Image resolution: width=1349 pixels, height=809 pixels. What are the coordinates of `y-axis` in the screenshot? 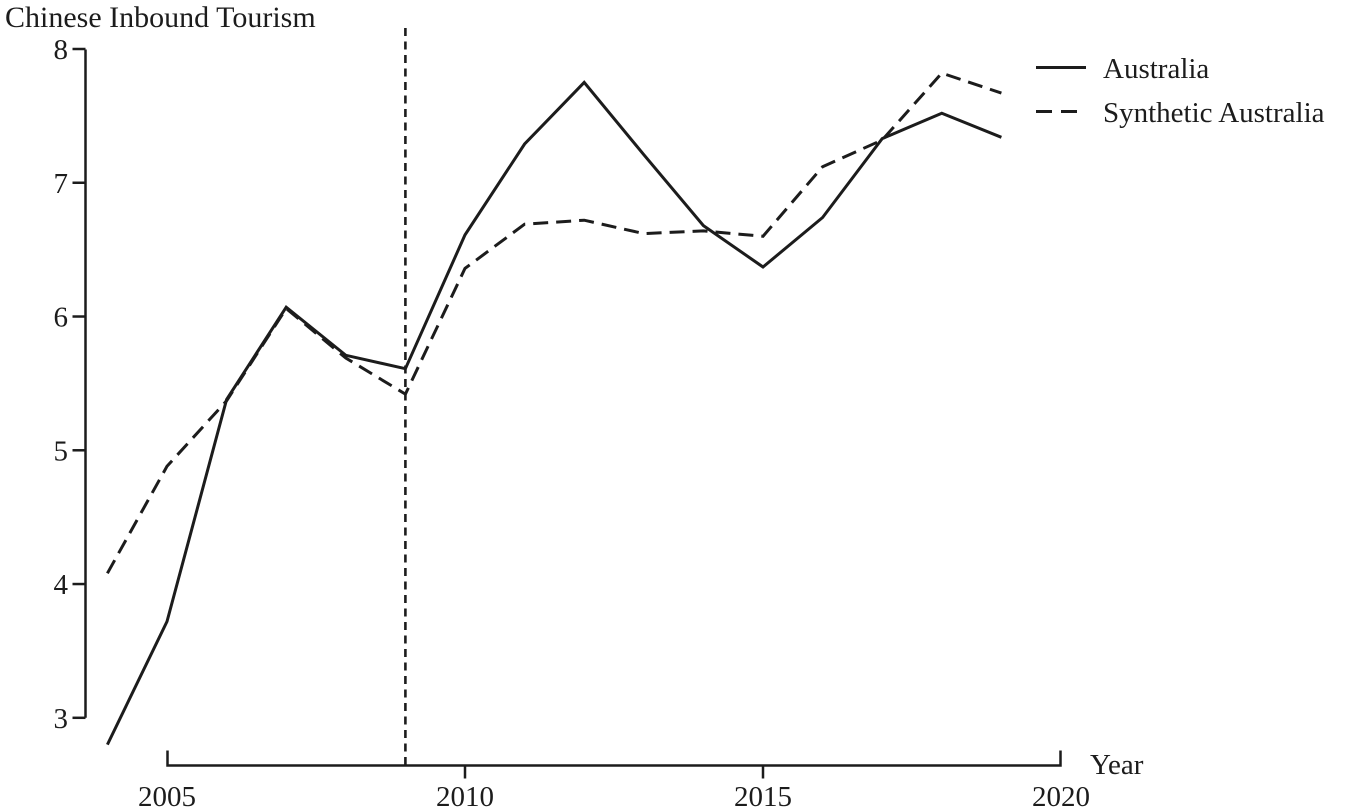 It's located at (79, 383).